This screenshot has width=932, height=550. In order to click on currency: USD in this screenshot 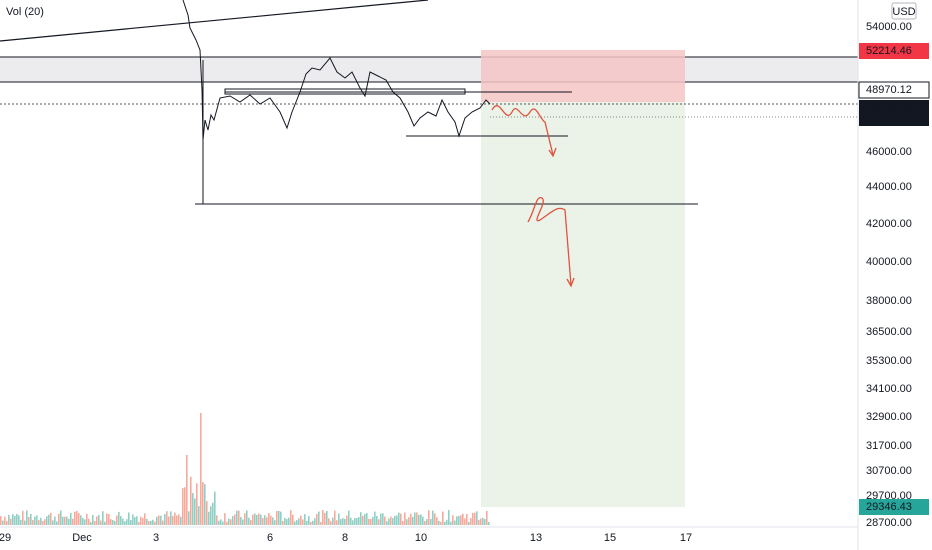, I will do `click(903, 12)`.